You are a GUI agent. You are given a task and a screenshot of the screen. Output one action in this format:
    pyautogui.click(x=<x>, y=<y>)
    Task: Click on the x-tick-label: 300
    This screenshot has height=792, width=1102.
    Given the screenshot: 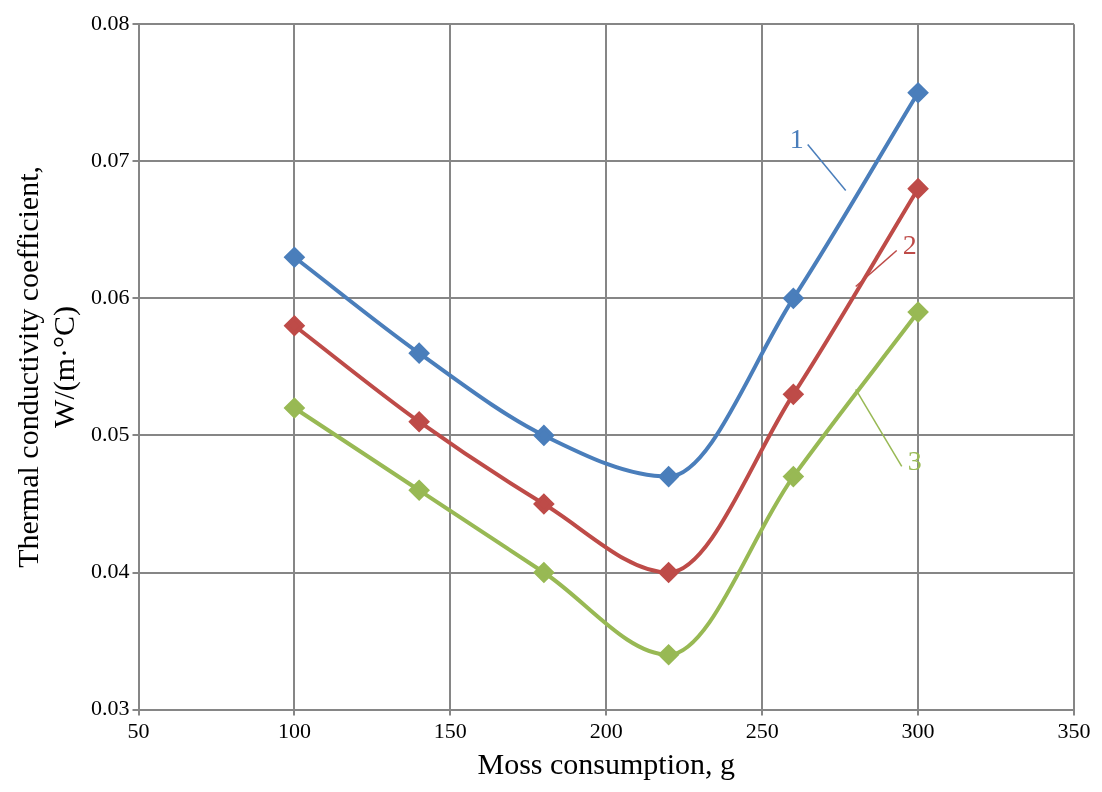 What is the action you would take?
    pyautogui.click(x=918, y=730)
    